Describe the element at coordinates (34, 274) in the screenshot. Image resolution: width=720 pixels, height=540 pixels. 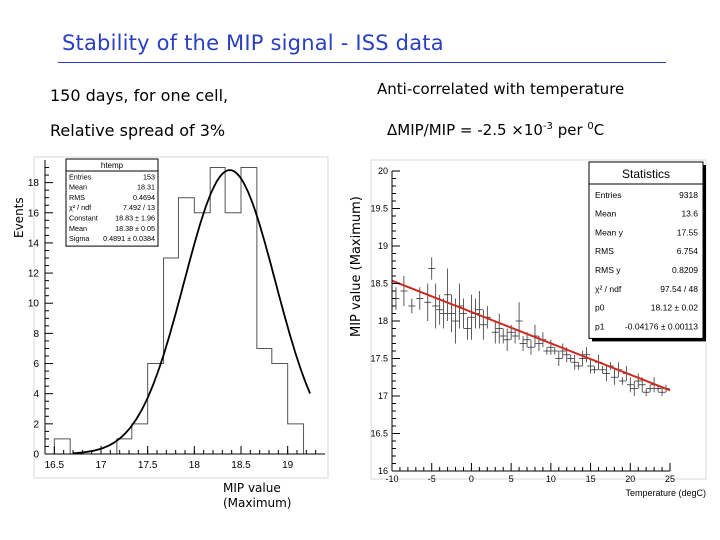
I see `histogram-y-tick-label: 12` at that location.